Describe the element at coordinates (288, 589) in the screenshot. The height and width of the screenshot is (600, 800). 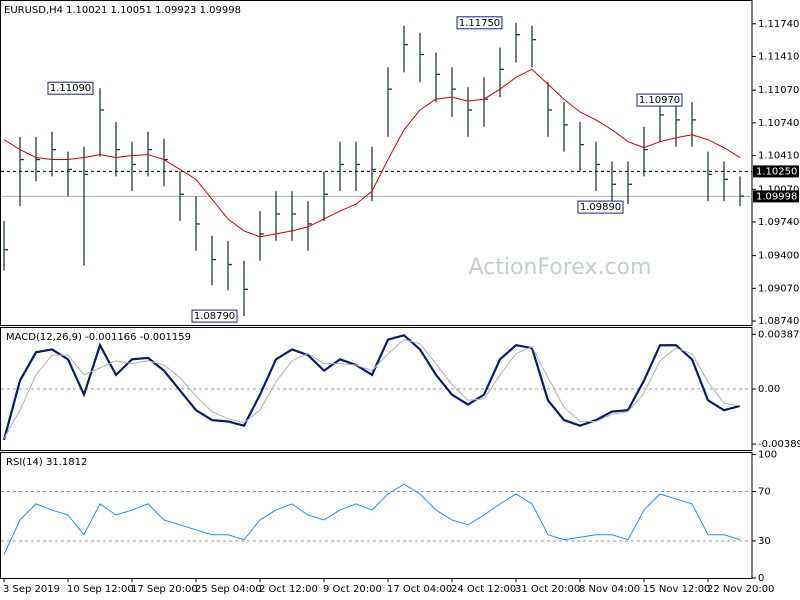
I see `x-tick-label: 2 Oct 12:00` at that location.